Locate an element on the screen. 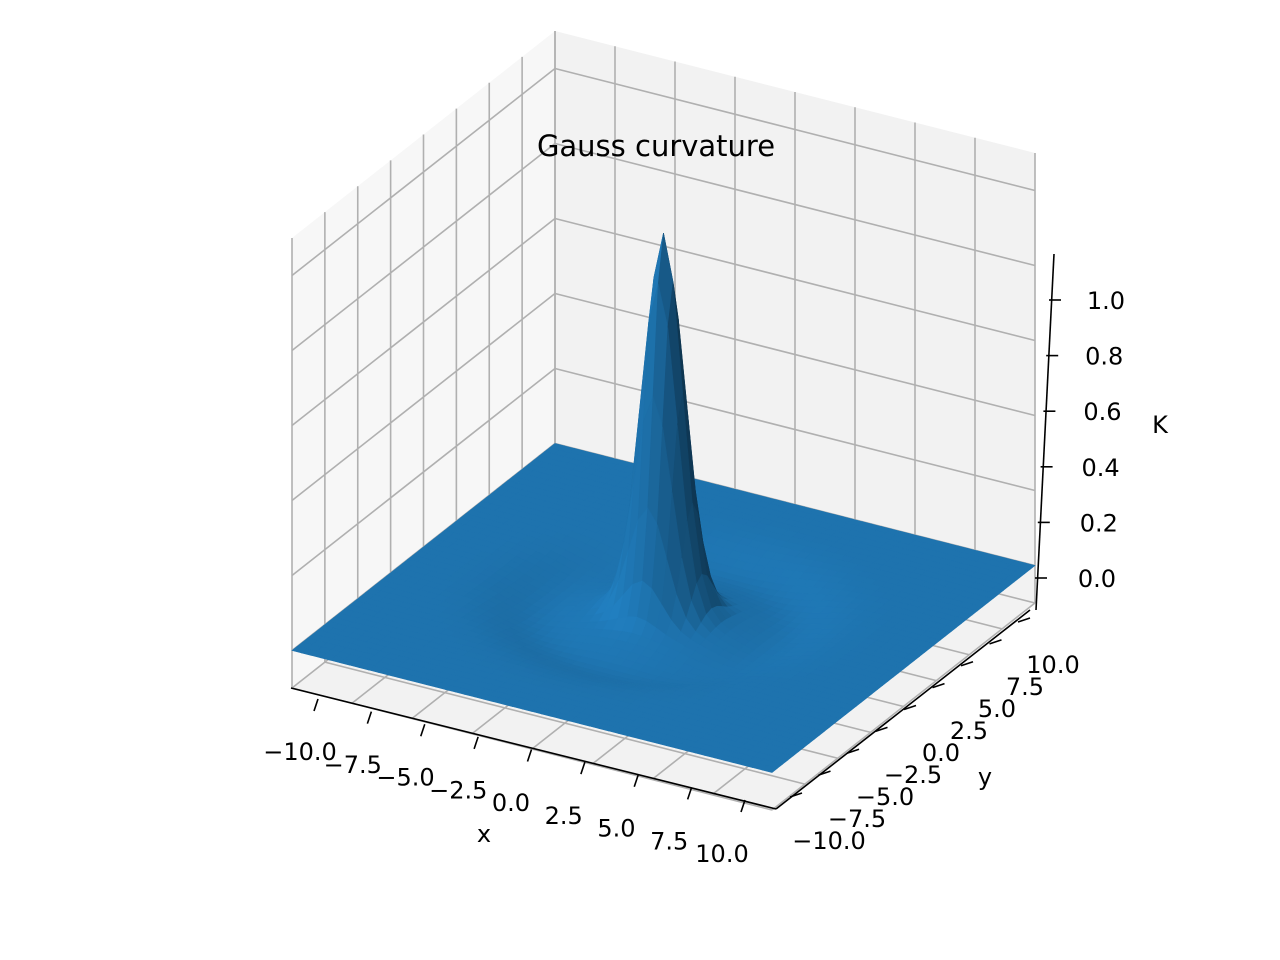  z-tick-label-0: 0.0 is located at coordinates (1097, 579).